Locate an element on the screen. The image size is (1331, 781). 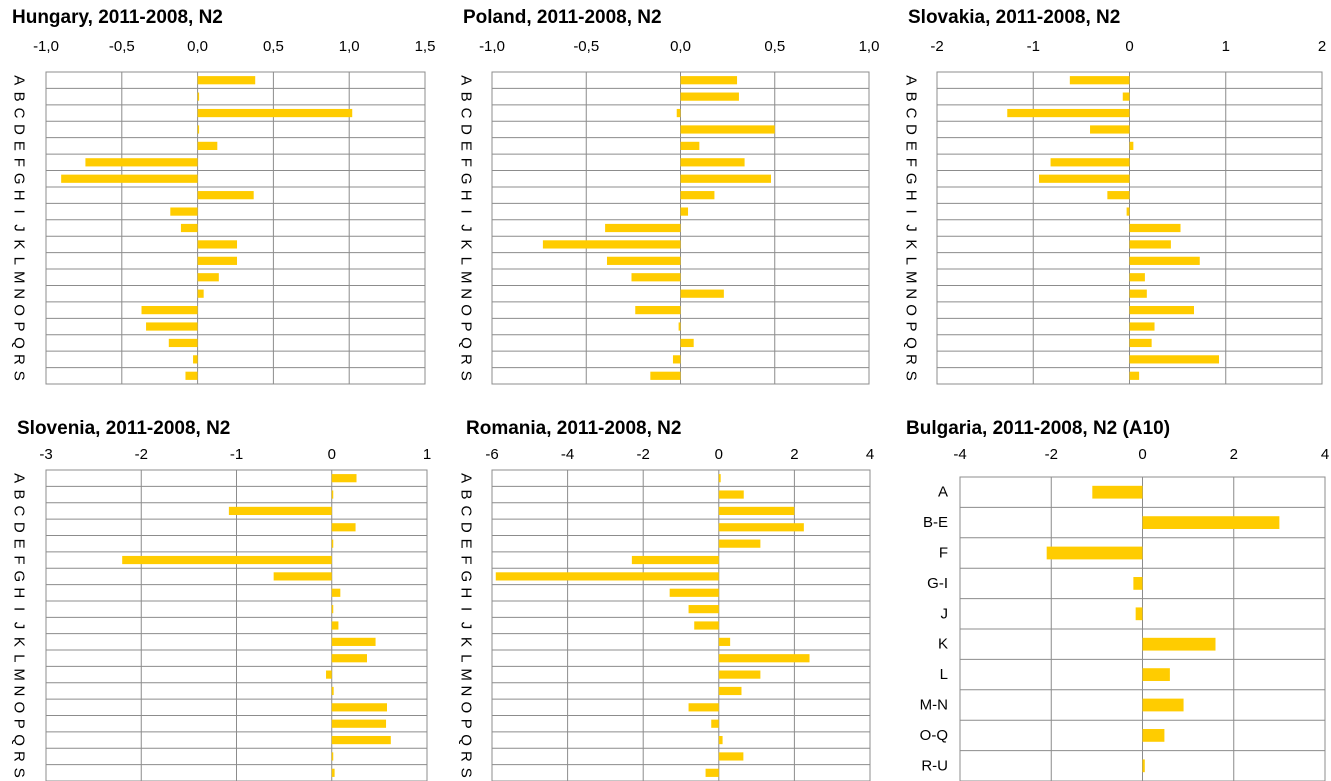
plot-area is located at coordinates (235, 228).